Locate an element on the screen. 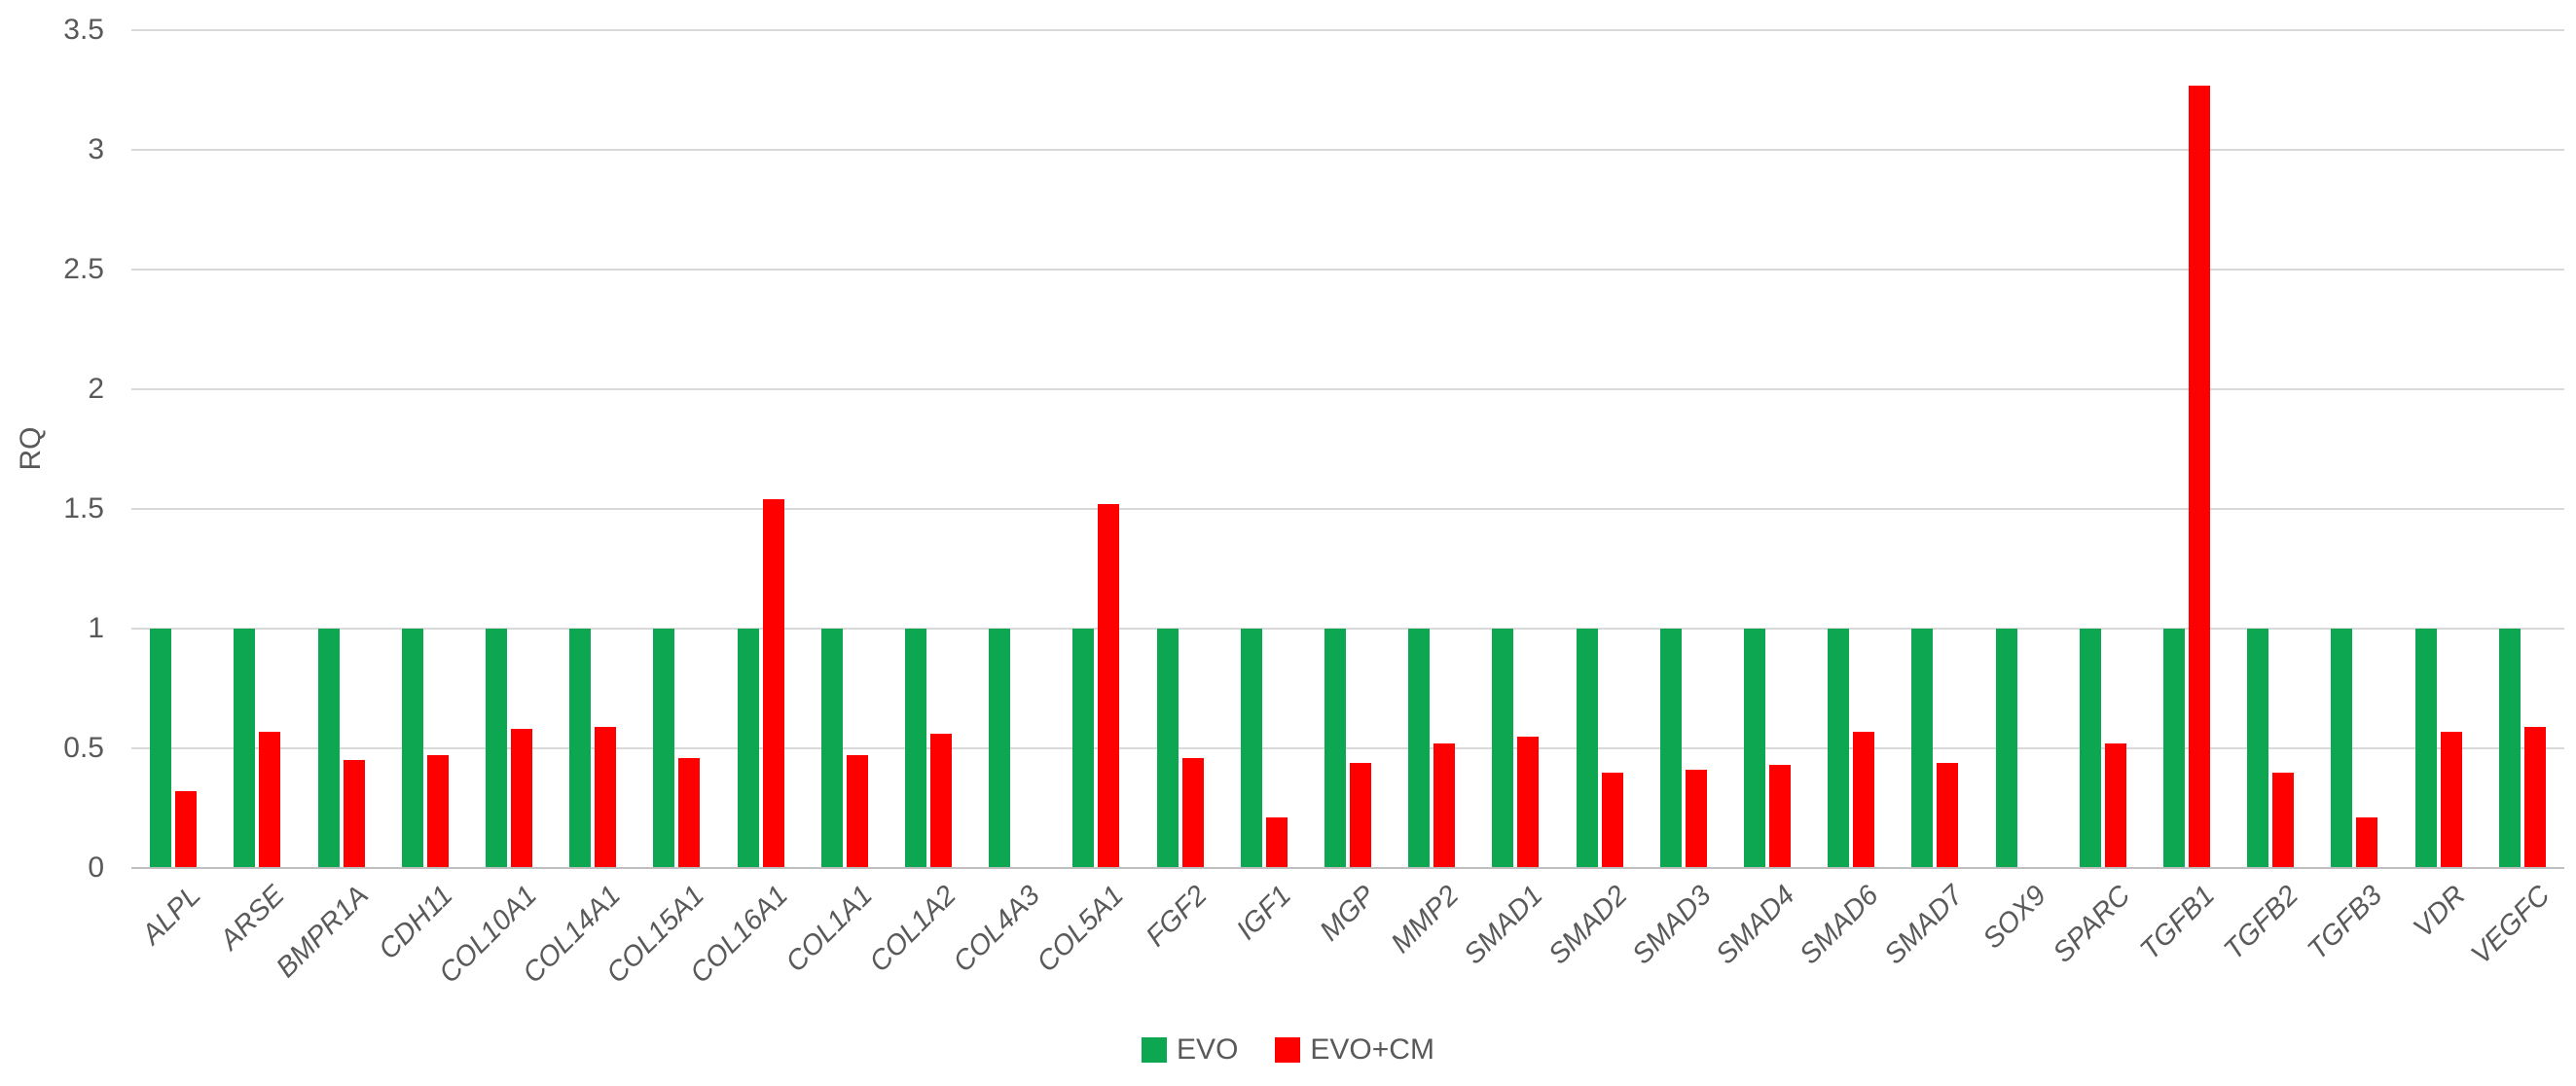 The image size is (2576, 1086). x-axis-label-text: TGFB1 is located at coordinates (2177, 923).